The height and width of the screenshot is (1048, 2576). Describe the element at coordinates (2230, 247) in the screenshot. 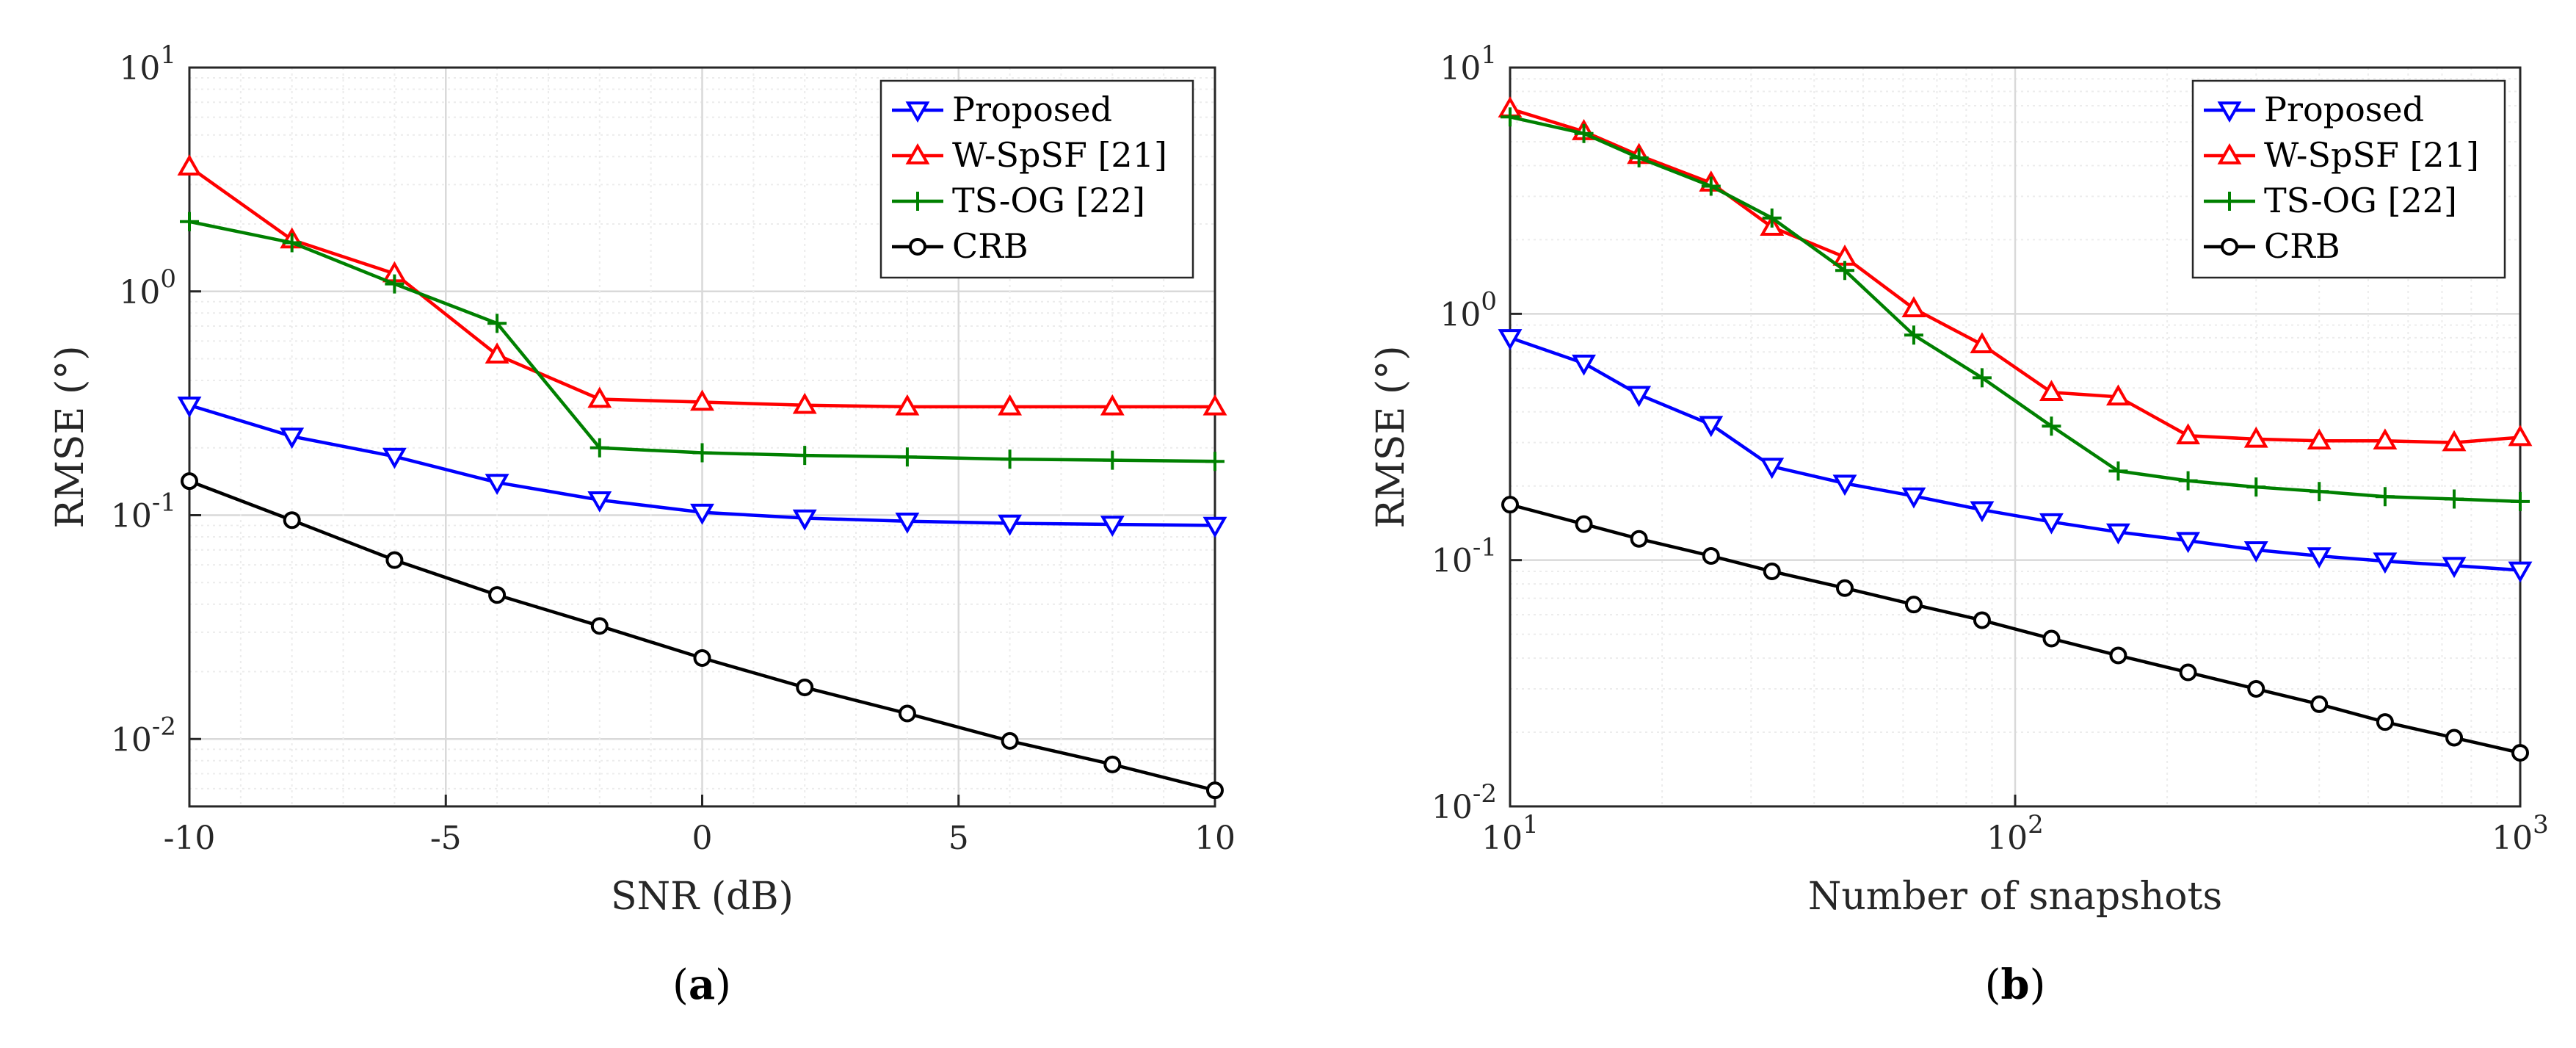

I see `legend-marker-crb` at that location.